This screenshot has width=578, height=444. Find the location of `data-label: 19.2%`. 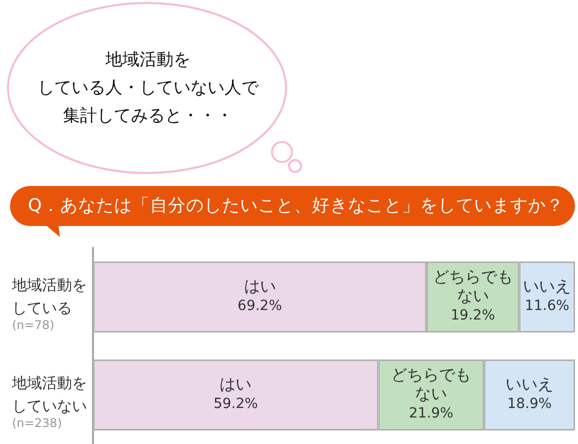

data-label: 19.2% is located at coordinates (473, 316).